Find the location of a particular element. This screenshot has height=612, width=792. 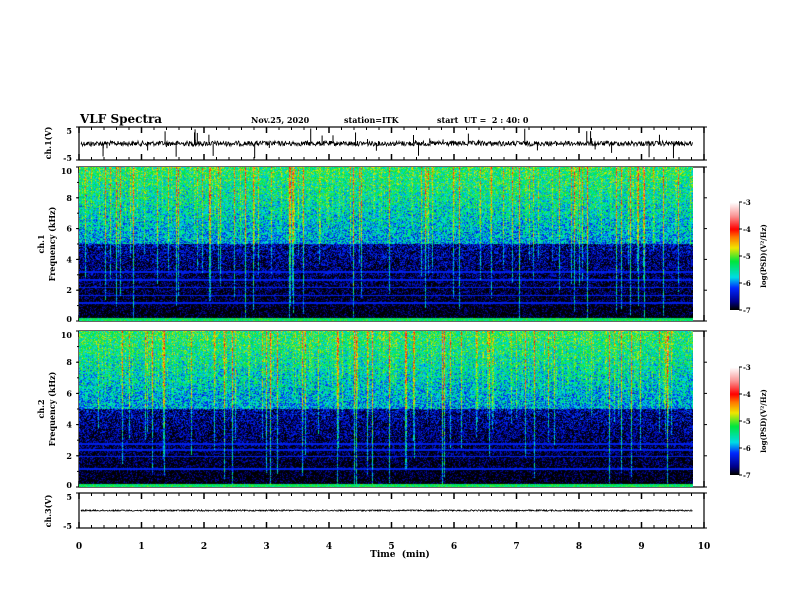

ch2-spec-ylabel-1: ch.2 is located at coordinates (41, 408).